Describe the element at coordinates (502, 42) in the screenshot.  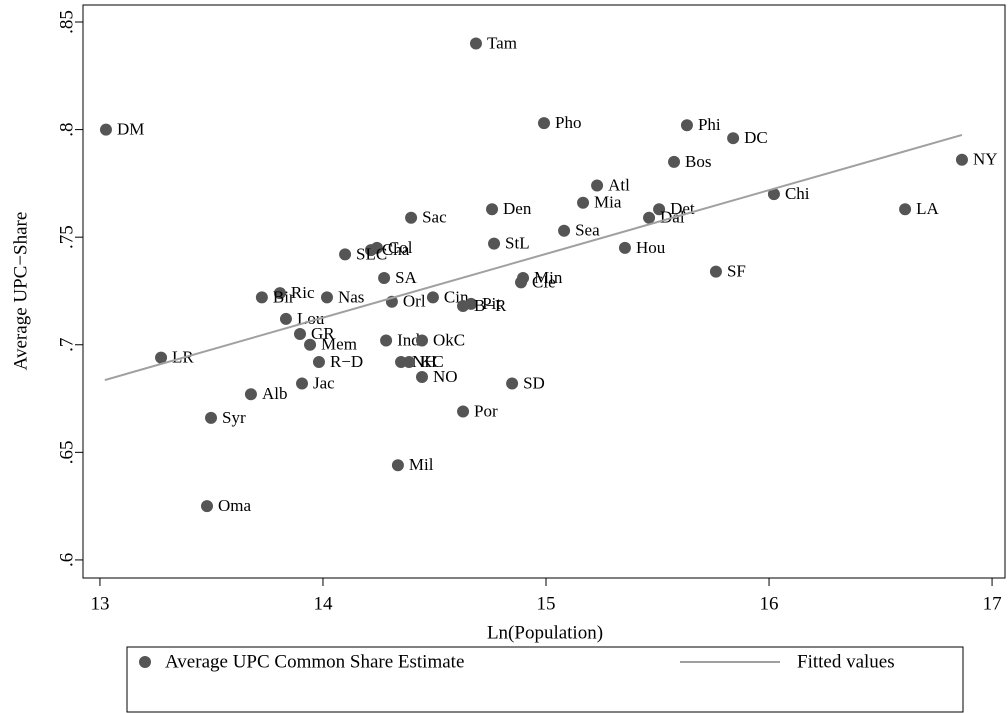
I see `point-label: Tam` at that location.